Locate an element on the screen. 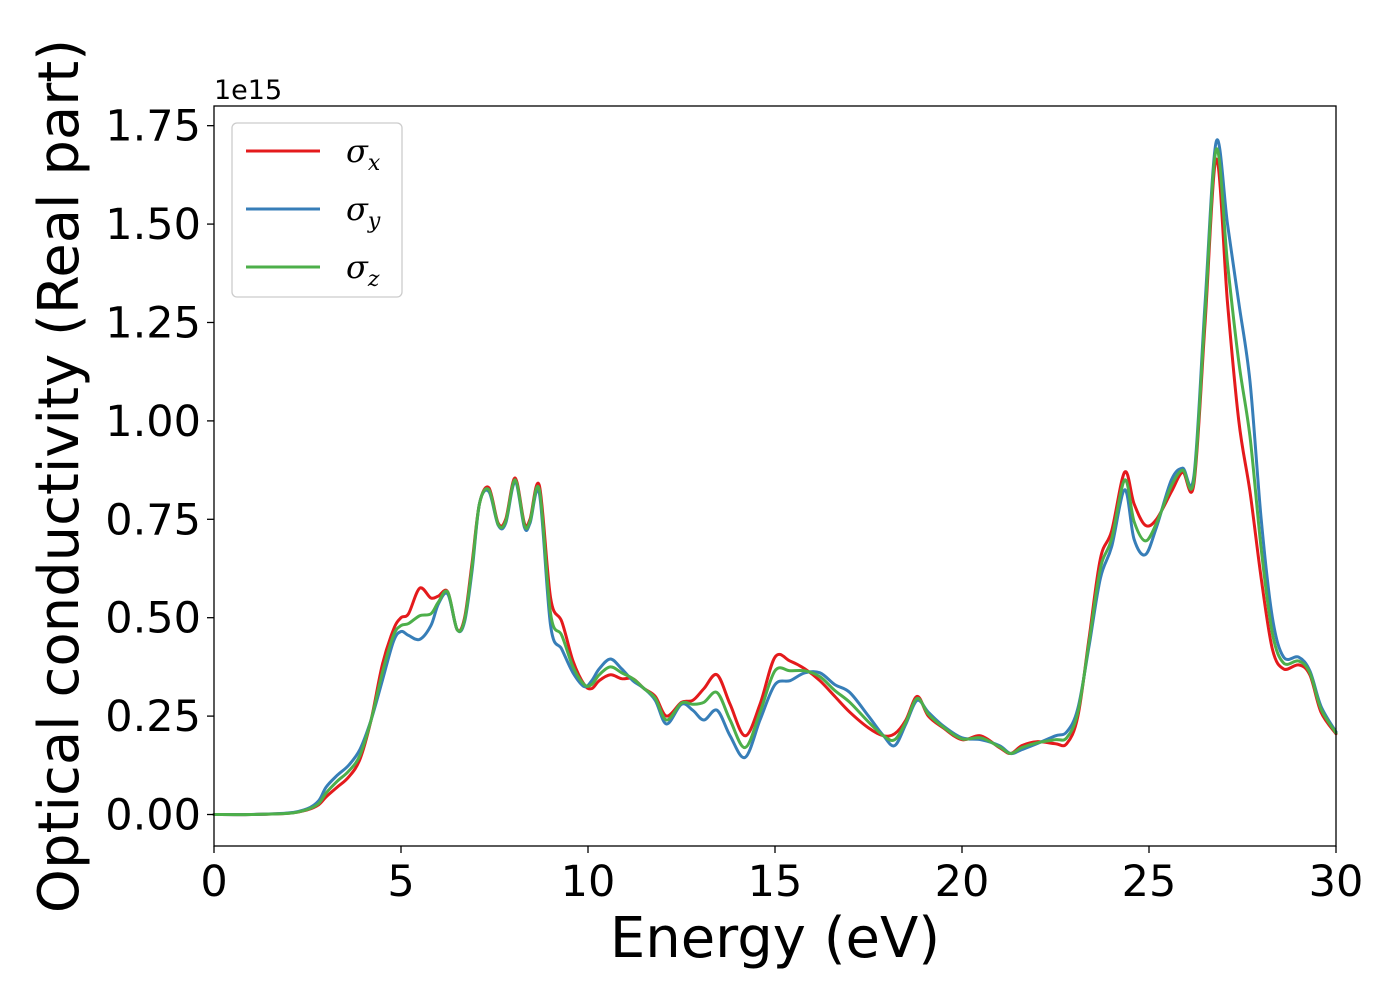 The height and width of the screenshot is (1000, 1400). y-tick-label: 1.25 is located at coordinates (153, 323).